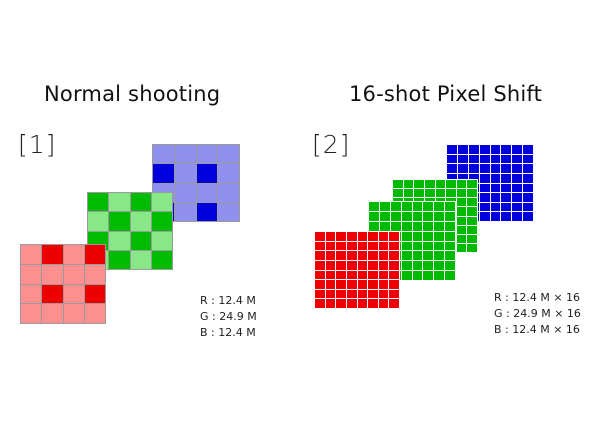 The image size is (589, 442). What do you see at coordinates (228, 316) in the screenshot?
I see `stat-g: G : 24.9 M` at bounding box center [228, 316].